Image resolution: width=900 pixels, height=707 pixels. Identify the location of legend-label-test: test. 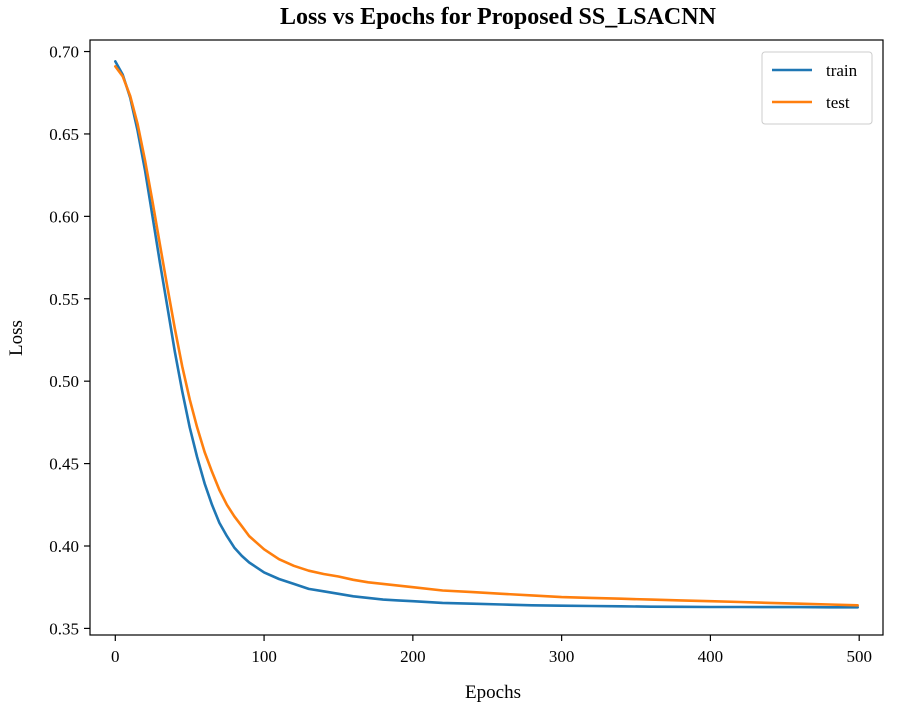
(838, 102).